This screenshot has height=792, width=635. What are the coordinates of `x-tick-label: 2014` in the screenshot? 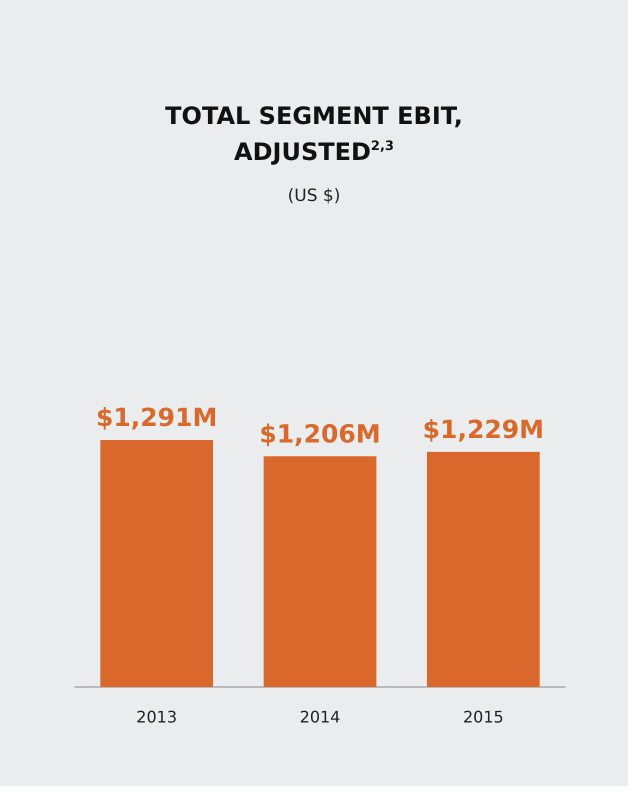 It's located at (320, 717).